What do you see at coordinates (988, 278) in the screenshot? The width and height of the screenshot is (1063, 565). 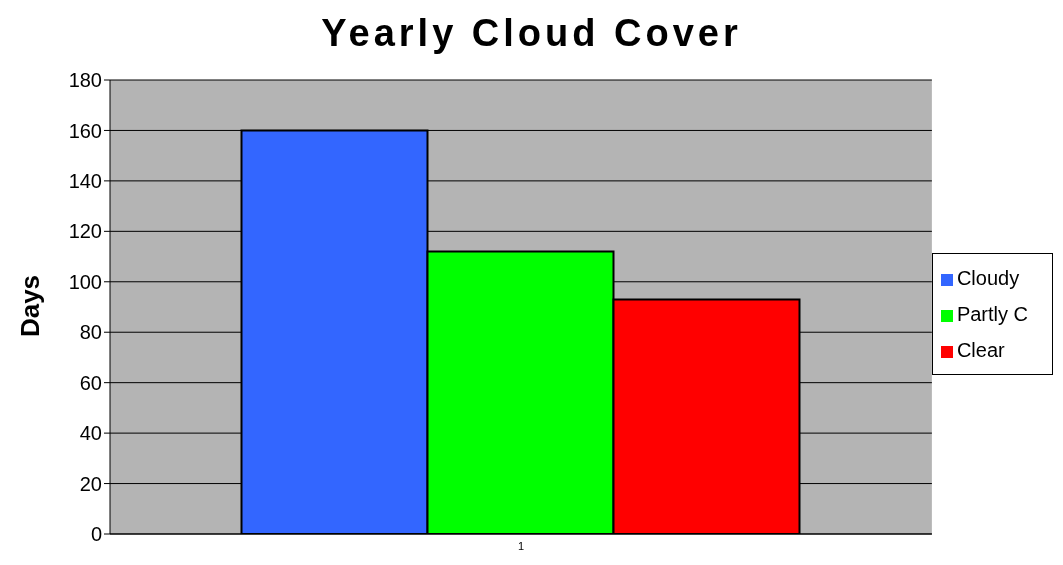 I see `legend-label: Cloudy` at bounding box center [988, 278].